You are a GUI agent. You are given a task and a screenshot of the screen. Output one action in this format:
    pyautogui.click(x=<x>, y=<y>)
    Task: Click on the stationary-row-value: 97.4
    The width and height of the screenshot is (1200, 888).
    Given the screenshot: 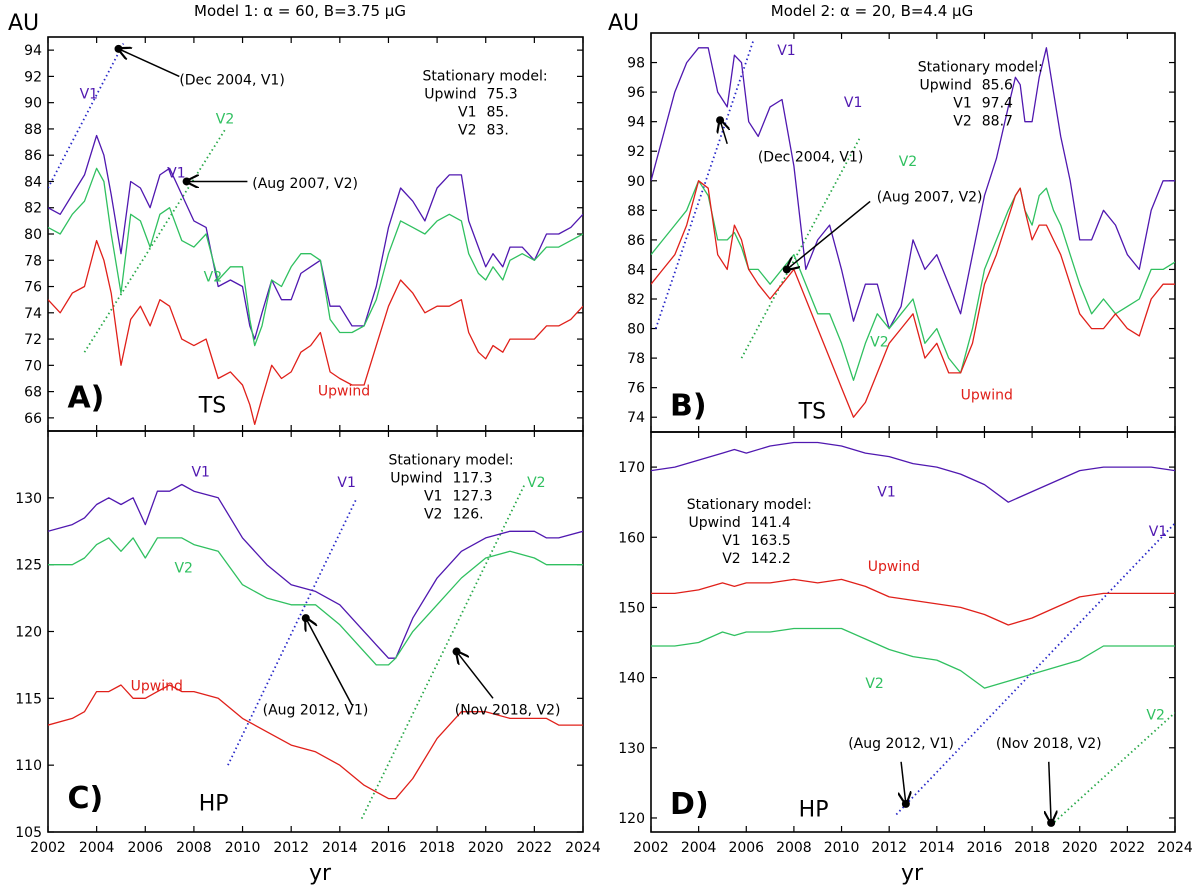 What is the action you would take?
    pyautogui.click(x=997, y=103)
    